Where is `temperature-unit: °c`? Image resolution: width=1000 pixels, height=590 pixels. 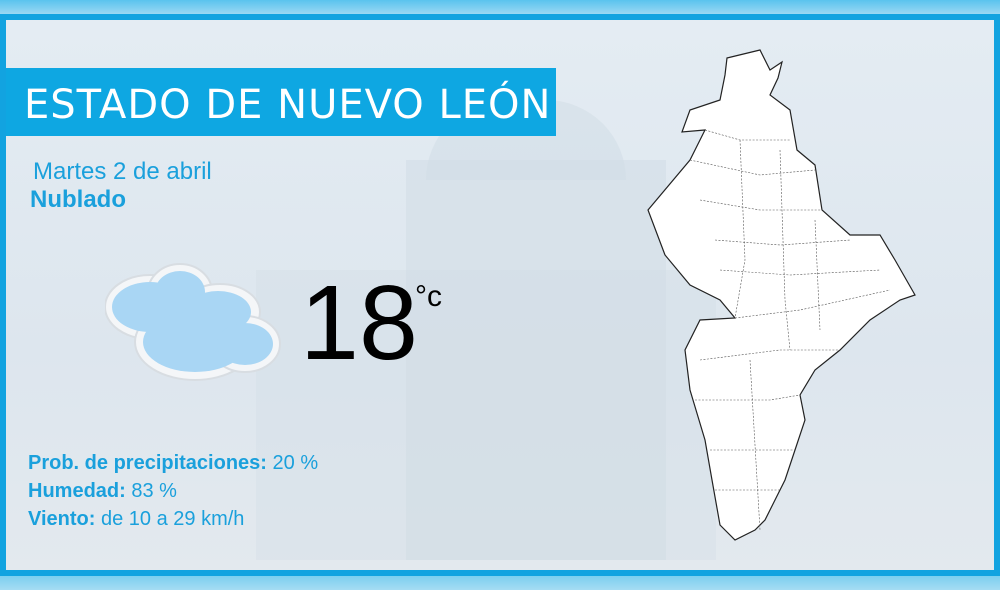 temperature-unit: °c is located at coordinates (428, 296).